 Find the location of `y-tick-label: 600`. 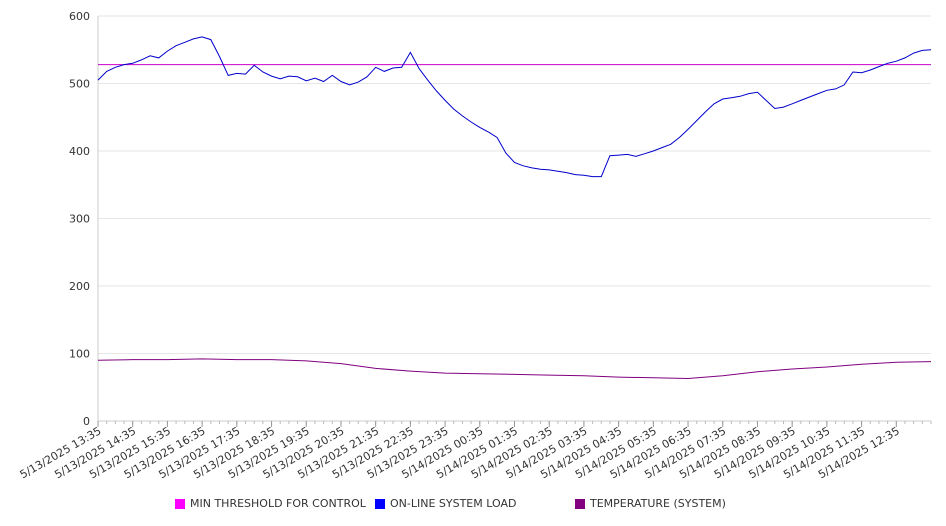

y-tick-label: 600 is located at coordinates (79, 16).